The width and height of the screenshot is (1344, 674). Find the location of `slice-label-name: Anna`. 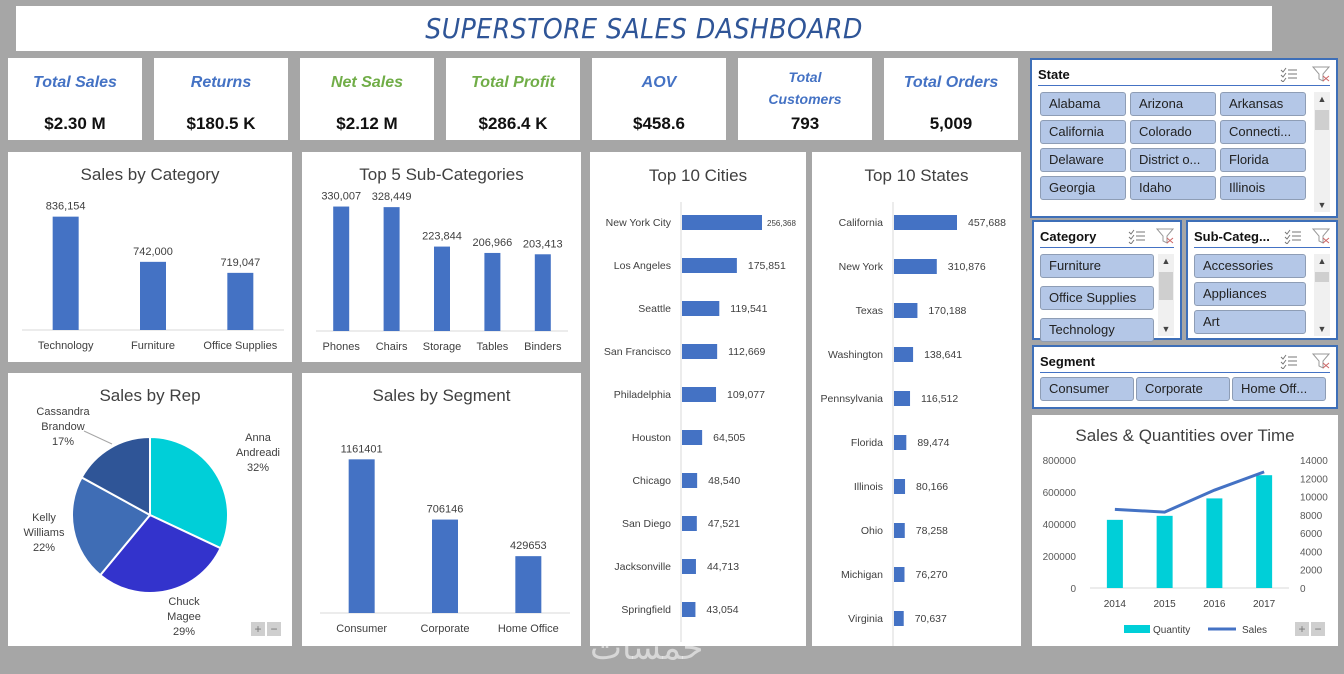

slice-label-name: Anna is located at coordinates (258, 438).